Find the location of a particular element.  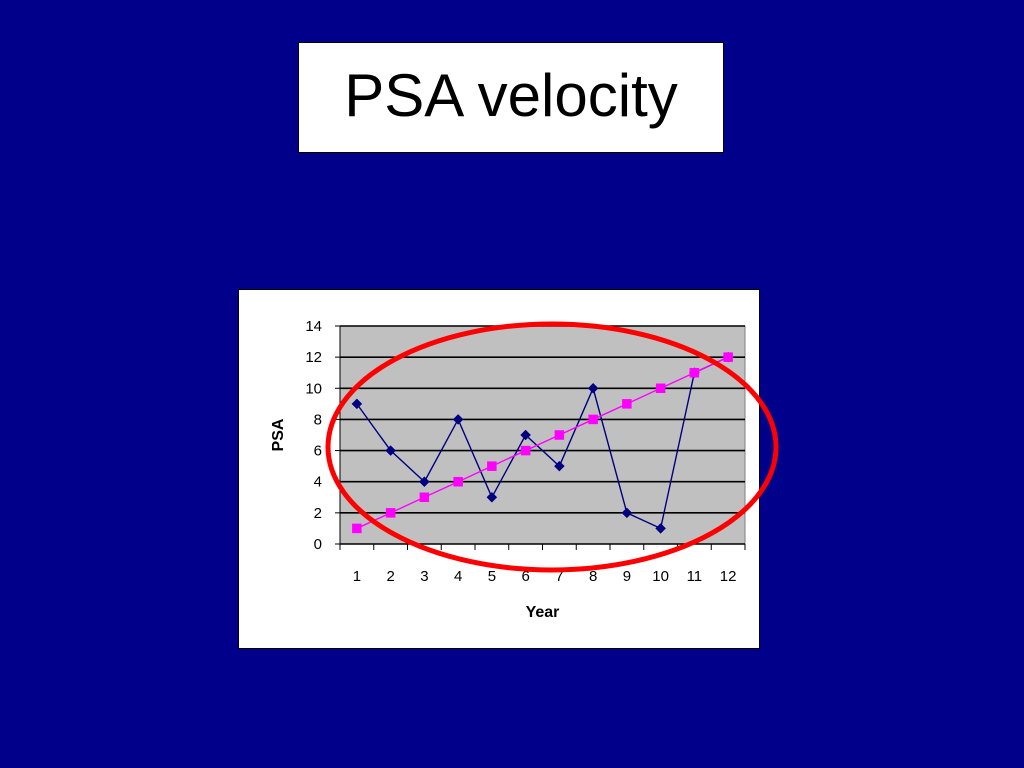

x-tick-label: 12 is located at coordinates (728, 576).